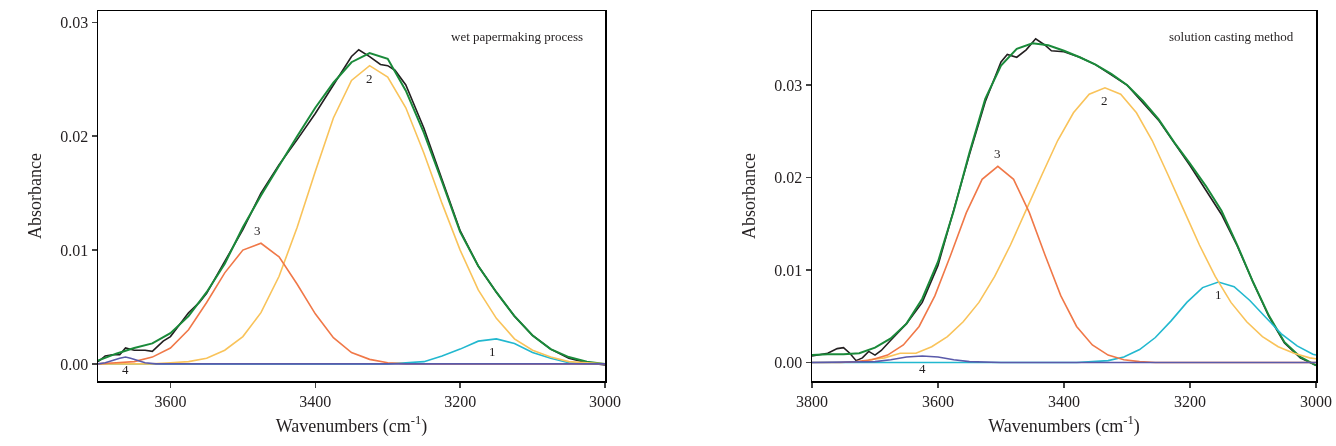 The image size is (1336, 446). I want to click on x-tick-label: 3800, so click(812, 401).